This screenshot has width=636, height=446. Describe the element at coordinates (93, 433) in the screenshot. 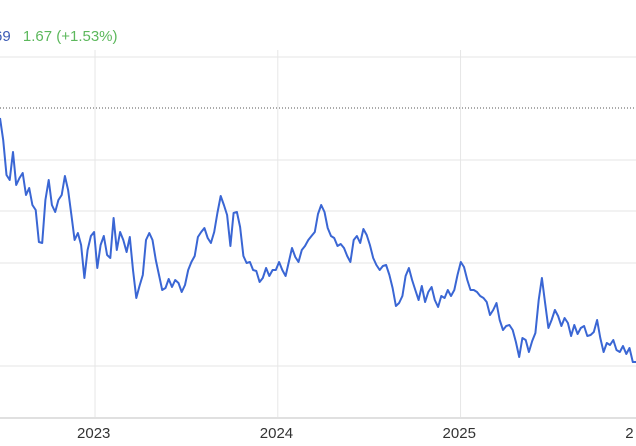

I see `x-tick-label: 2023` at that location.